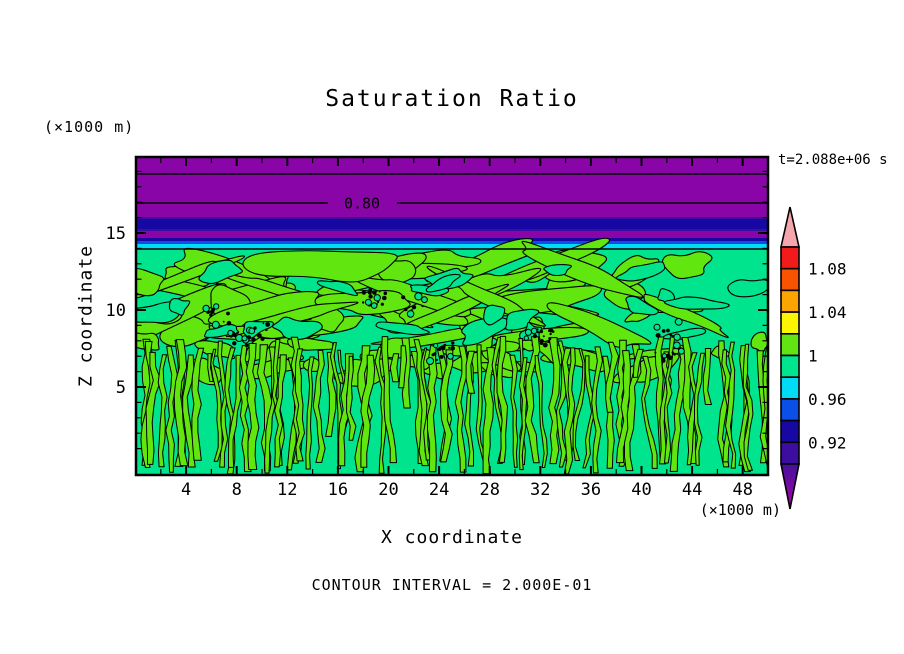  I want to click on x-tick-label: 16, so click(338, 490).